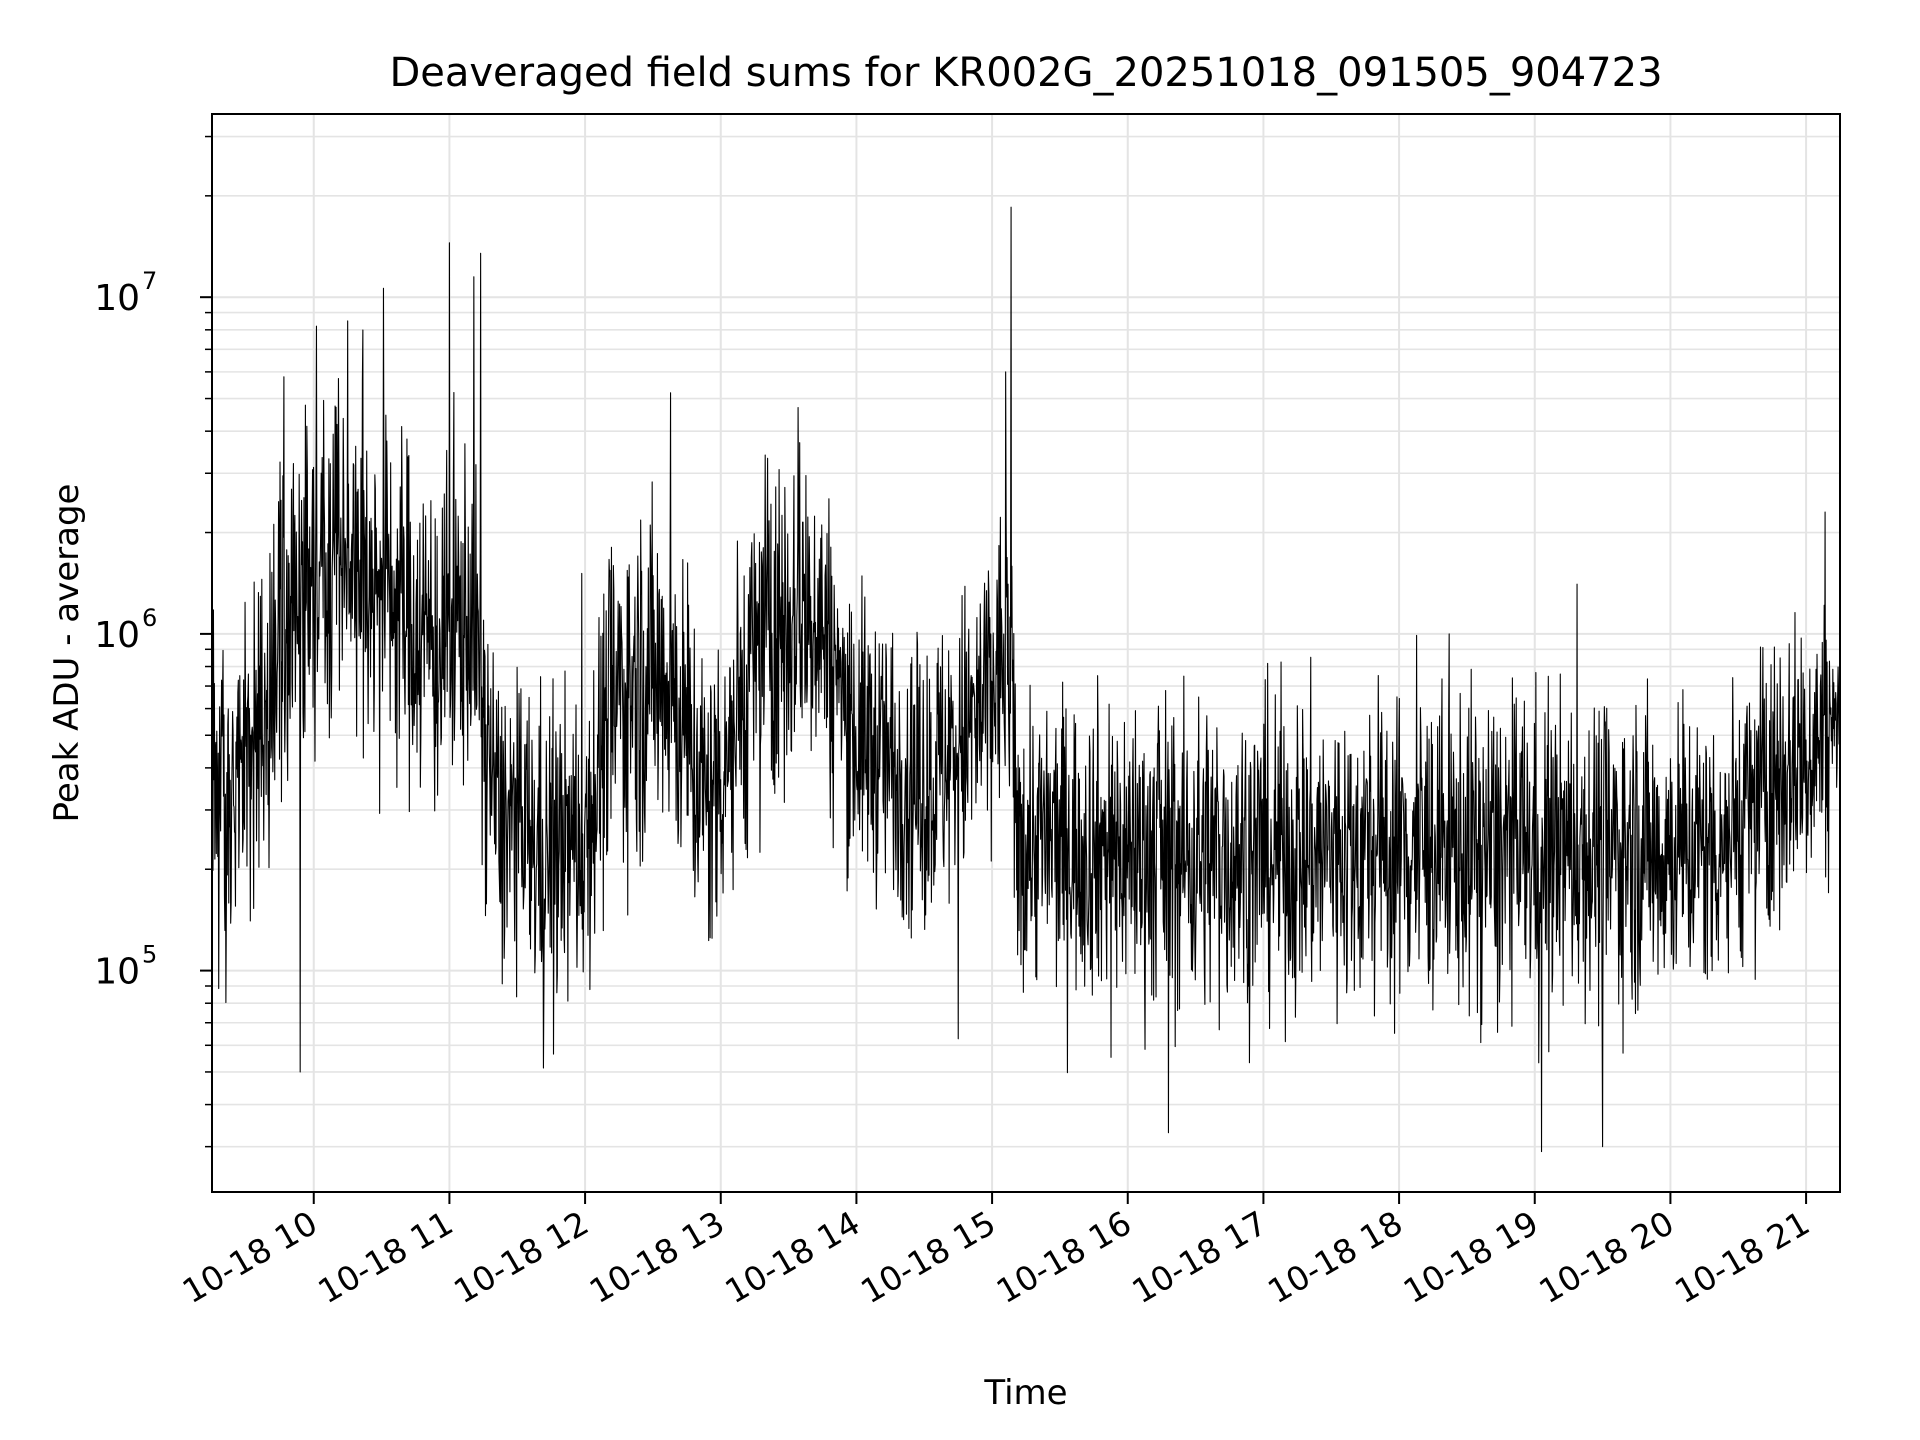 The height and width of the screenshot is (1440, 1920). Describe the element at coordinates (67, 653) in the screenshot. I see `y-axis-label: Peak ADU - average` at that location.